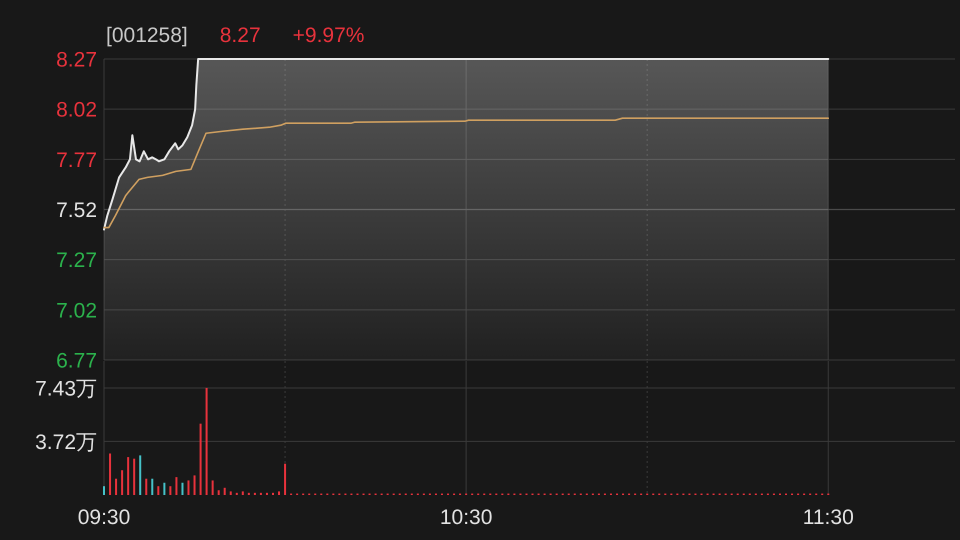  I want to click on x-tick-label: 10:30, so click(466, 517).